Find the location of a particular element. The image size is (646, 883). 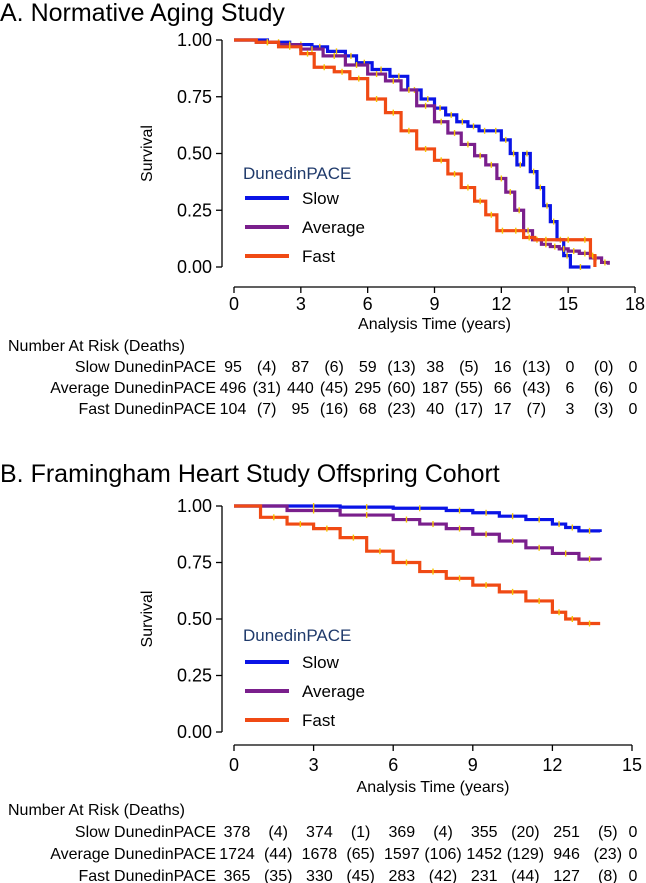

risk-cell: (44) is located at coordinates (525, 875).